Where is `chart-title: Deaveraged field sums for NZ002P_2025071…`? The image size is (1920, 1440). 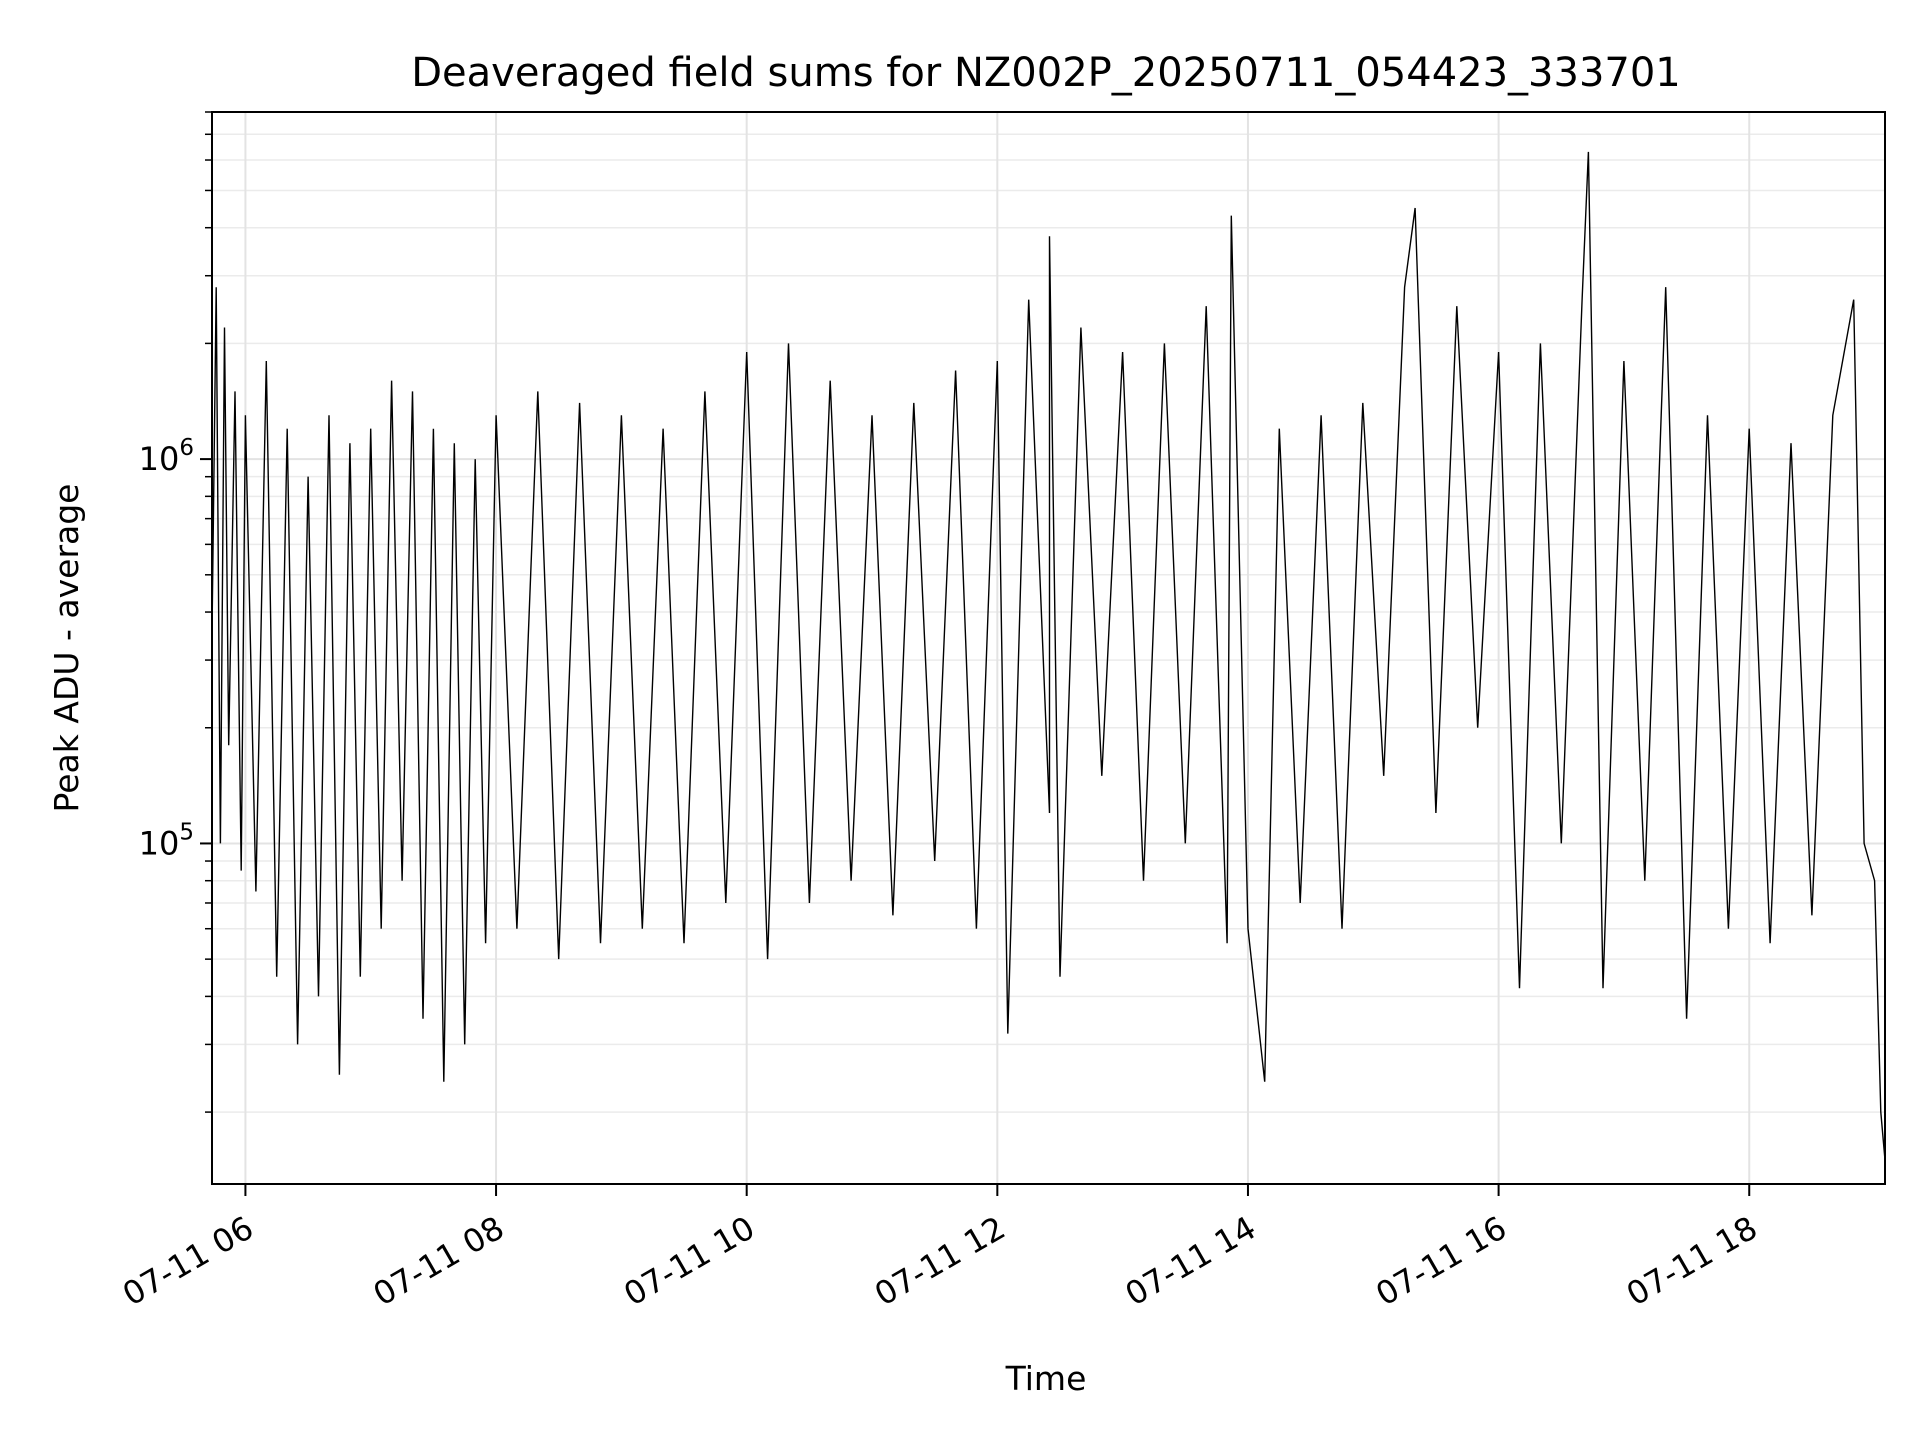 chart-title: Deaveraged field sums for NZ002P_2025071… is located at coordinates (1046, 73).